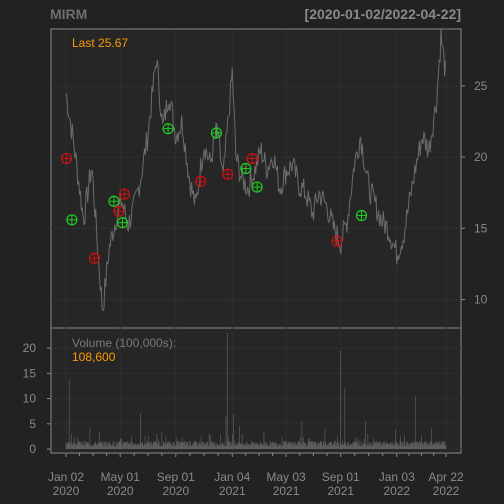 Image resolution: width=504 pixels, height=504 pixels. What do you see at coordinates (481, 86) in the screenshot?
I see `price-y-tick-label: 25` at bounding box center [481, 86].